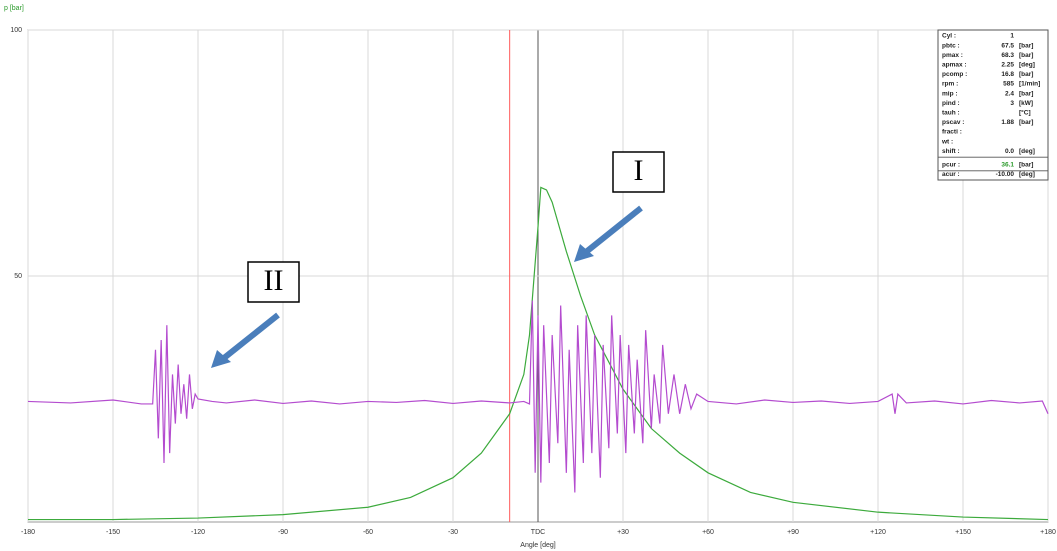 The width and height of the screenshot is (1057, 551). I want to click on info-value: 36.1, so click(1007, 165).